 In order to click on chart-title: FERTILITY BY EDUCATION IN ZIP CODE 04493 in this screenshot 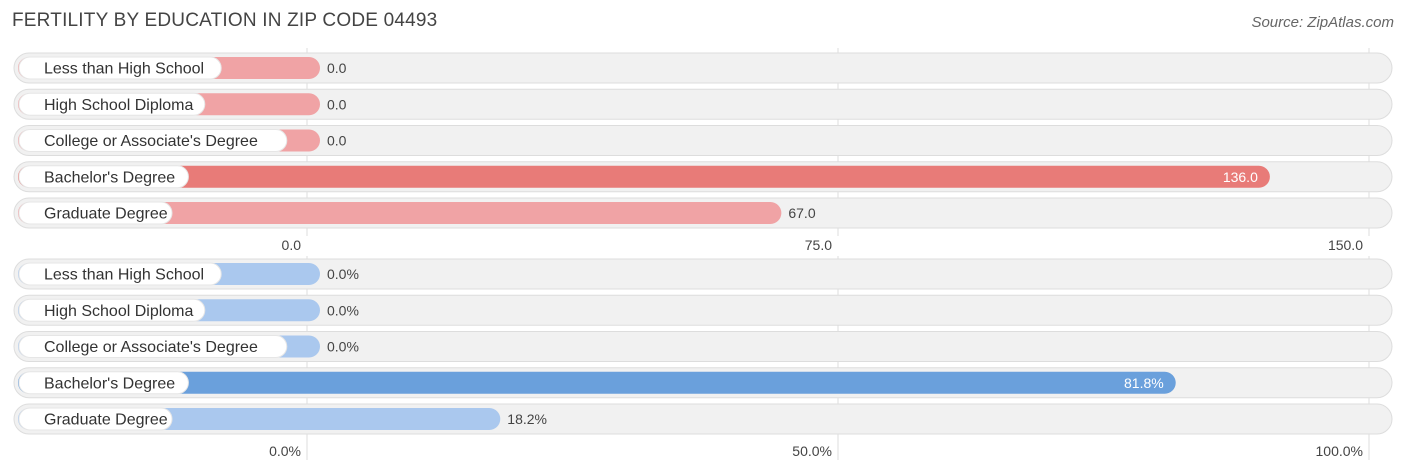, I will do `click(225, 20)`.